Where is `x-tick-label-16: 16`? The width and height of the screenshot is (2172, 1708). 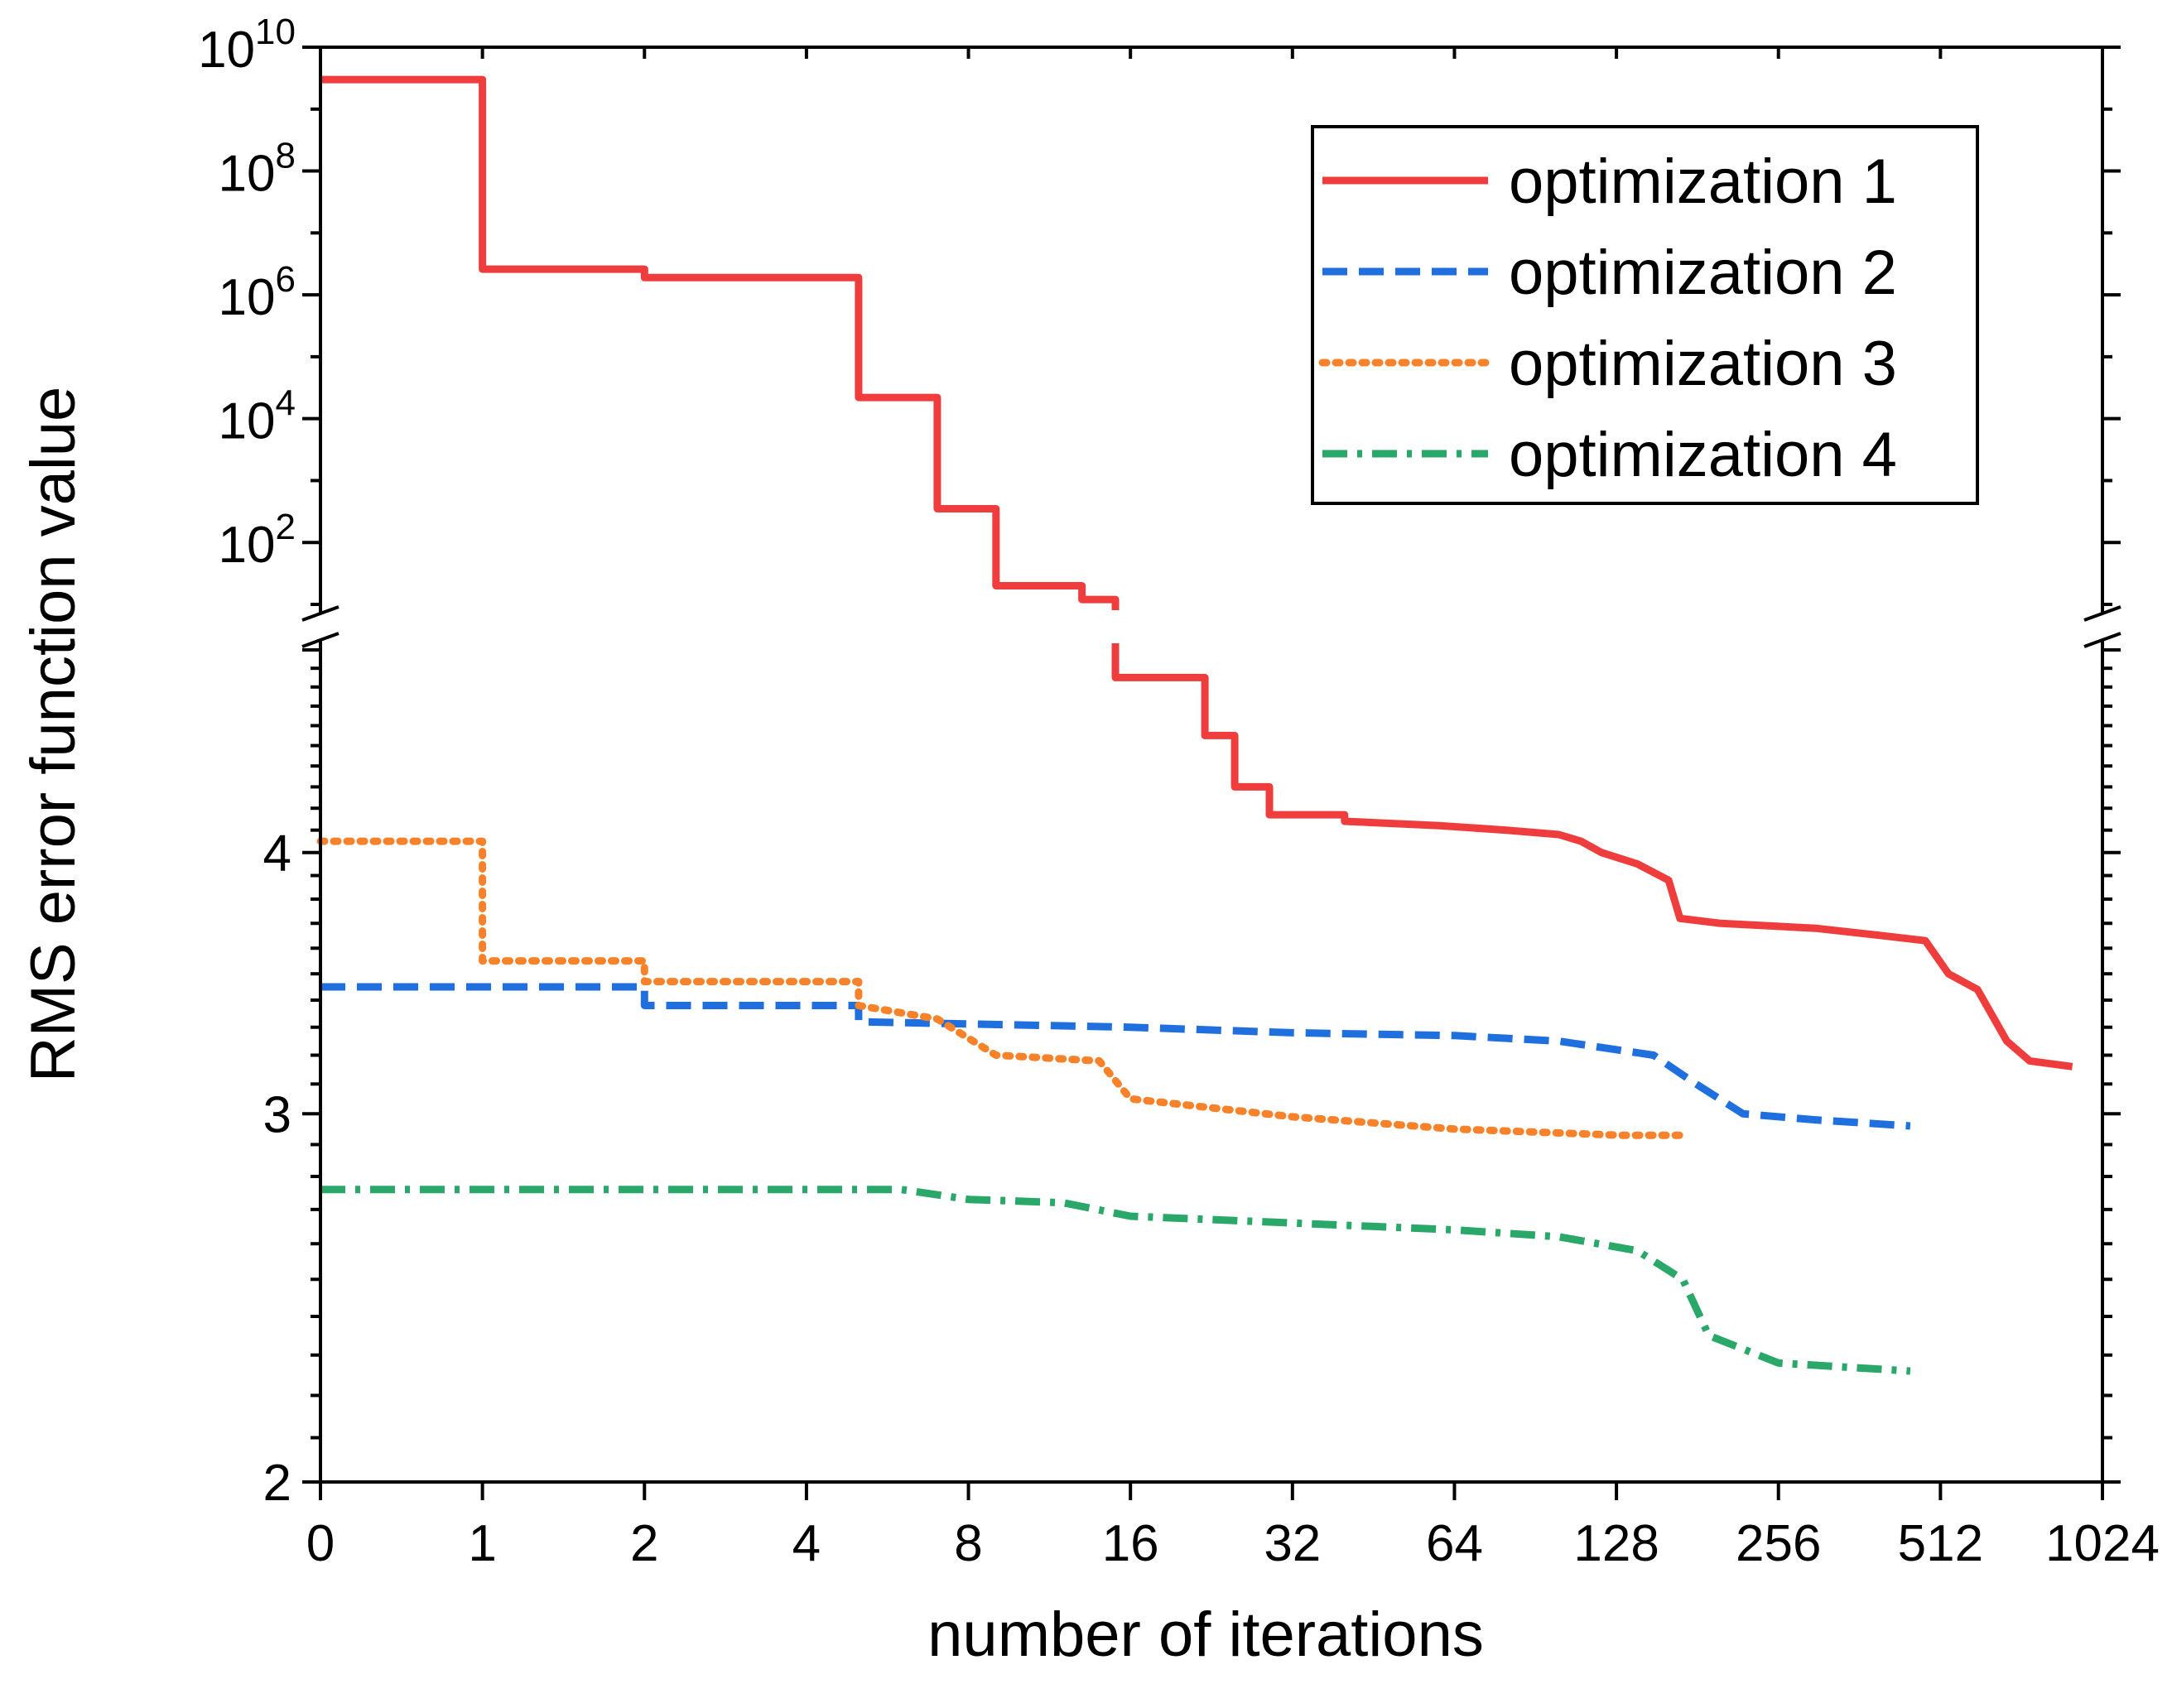
x-tick-label-16: 16 is located at coordinates (1130, 1543).